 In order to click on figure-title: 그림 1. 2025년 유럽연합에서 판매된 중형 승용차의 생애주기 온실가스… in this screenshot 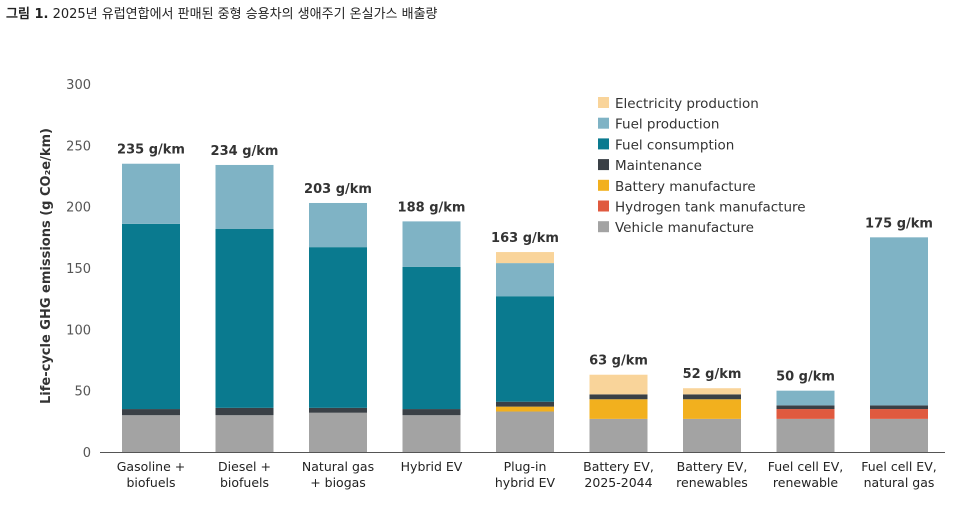, I will do `click(222, 12)`.